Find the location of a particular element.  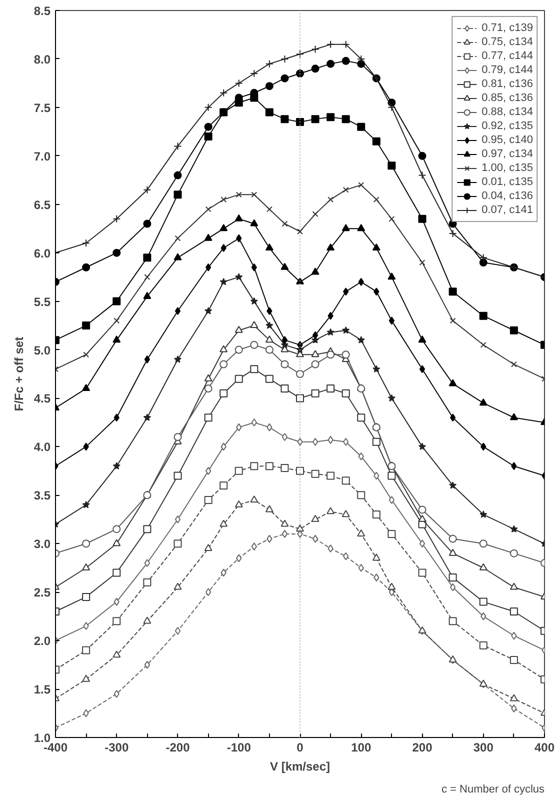

y-tick-label: 8.0 is located at coordinates (42, 59).